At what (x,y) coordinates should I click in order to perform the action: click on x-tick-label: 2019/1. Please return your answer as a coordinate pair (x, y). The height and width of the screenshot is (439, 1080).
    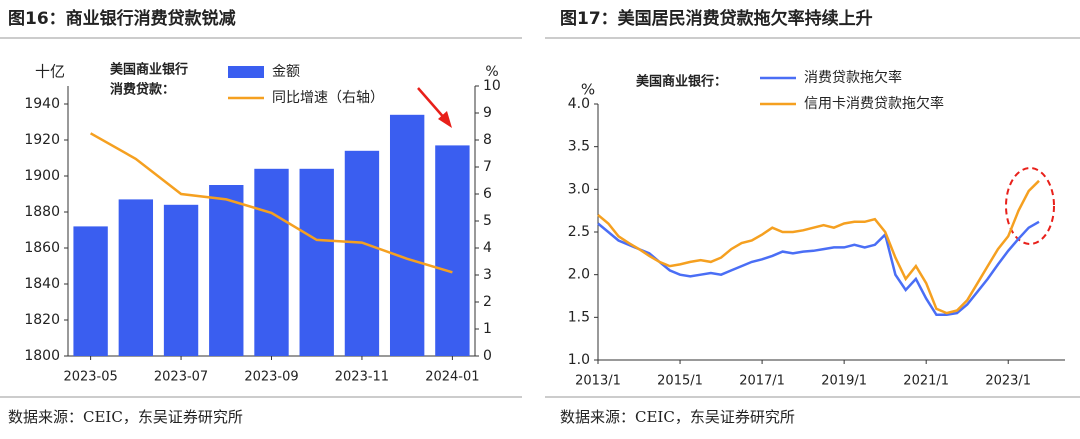
    Looking at the image, I should click on (844, 381).